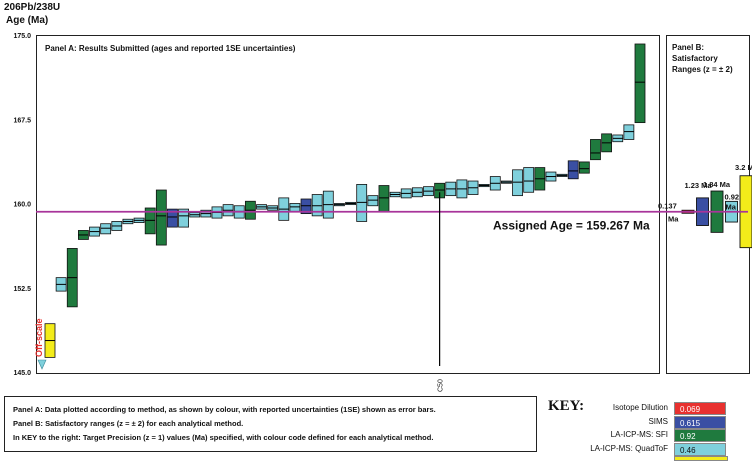  What do you see at coordinates (22, 373) in the screenshot?
I see `y-tick-label: 145.0` at bounding box center [22, 373].